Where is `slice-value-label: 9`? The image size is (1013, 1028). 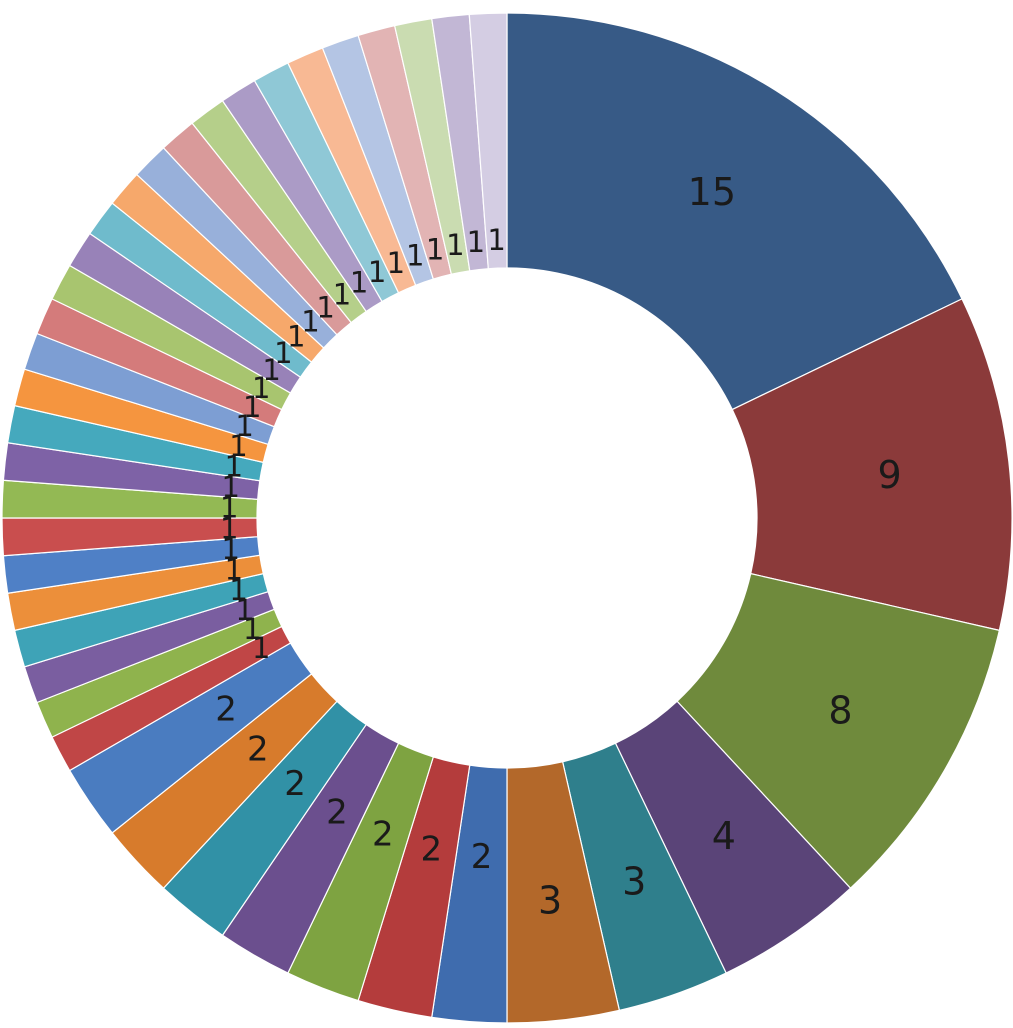 slice-value-label: 9 is located at coordinates (889, 475).